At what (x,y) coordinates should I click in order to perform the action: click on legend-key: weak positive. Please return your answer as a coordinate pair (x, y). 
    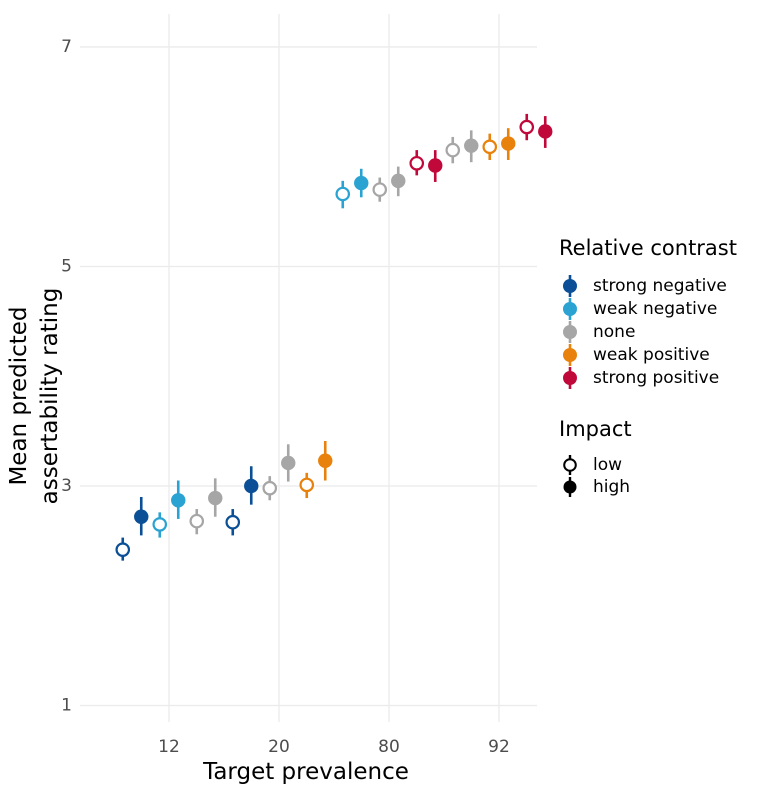
    Looking at the image, I should click on (636, 355).